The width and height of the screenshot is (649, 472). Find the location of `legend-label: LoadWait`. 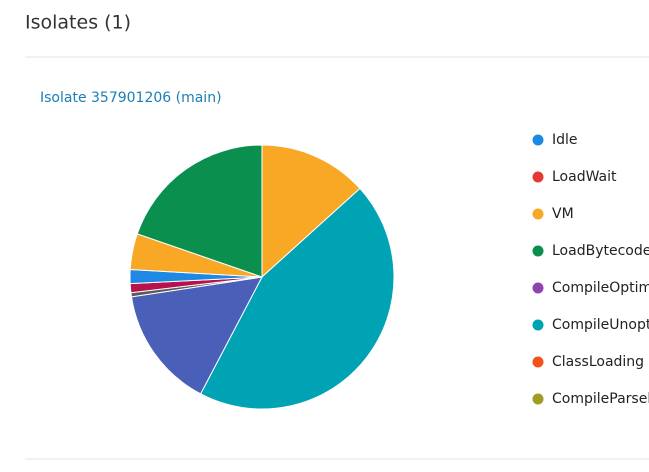

legend-label: LoadWait is located at coordinates (584, 177).